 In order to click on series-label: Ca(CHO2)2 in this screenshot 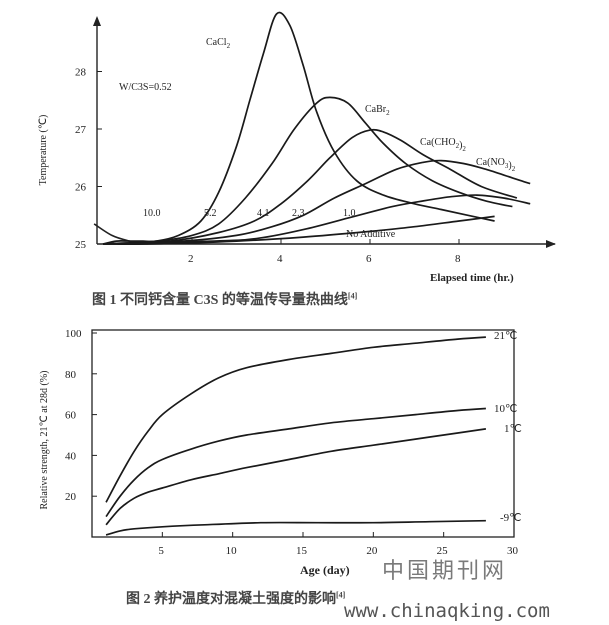, I will do `click(443, 145)`.